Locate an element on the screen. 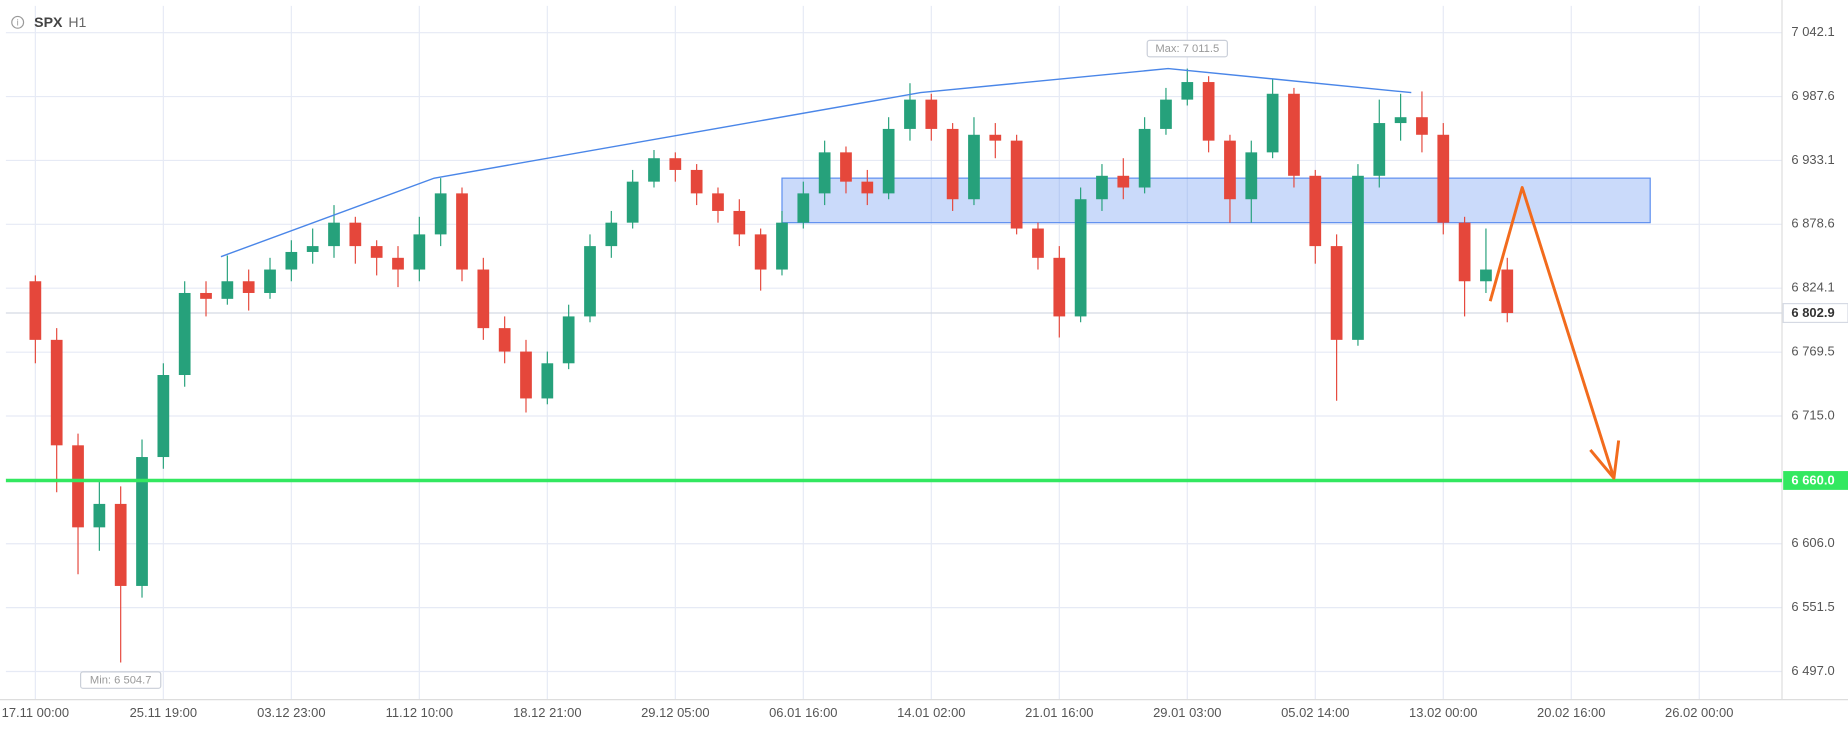  x-tick-label: 21.01 16:00 is located at coordinates (1059, 712).